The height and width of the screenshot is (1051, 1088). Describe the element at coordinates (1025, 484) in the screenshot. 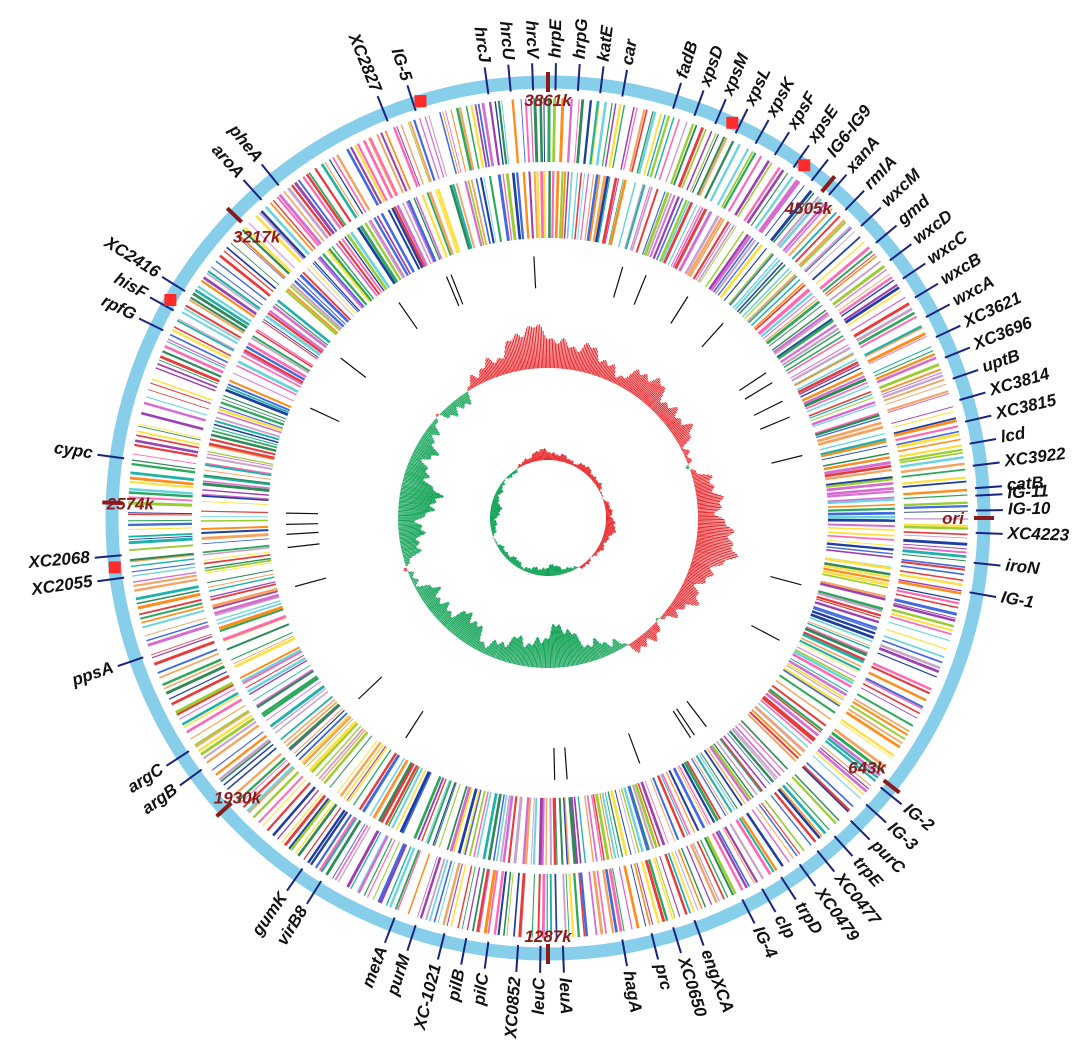

I see `gene-label: catB` at that location.